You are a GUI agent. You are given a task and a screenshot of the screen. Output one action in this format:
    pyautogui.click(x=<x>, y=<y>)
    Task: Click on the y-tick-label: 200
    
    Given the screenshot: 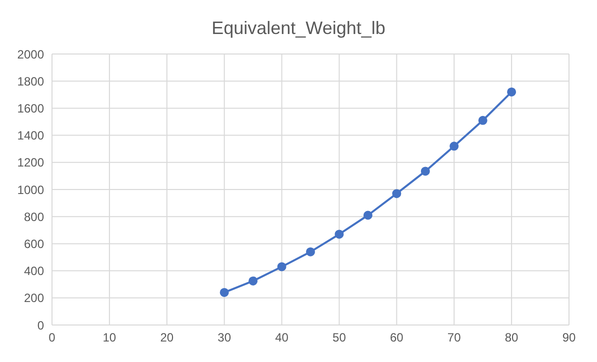 What is the action you would take?
    pyautogui.click(x=34, y=298)
    